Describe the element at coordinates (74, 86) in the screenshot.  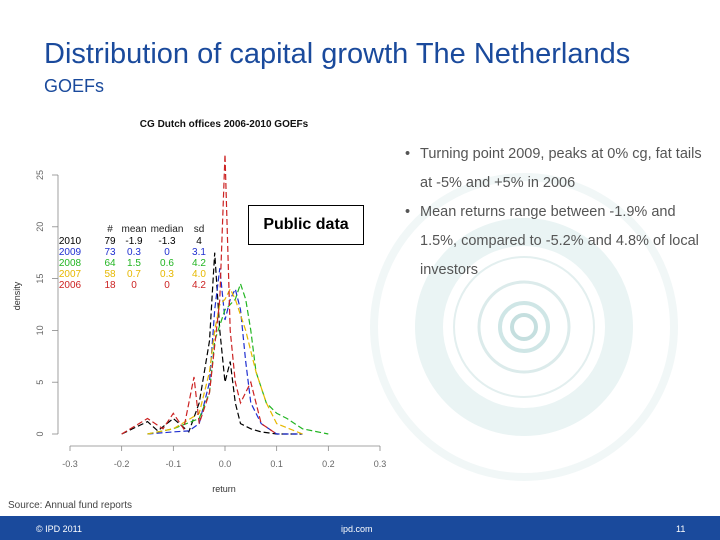
I see `slide-subtitle: GOEFs` at that location.